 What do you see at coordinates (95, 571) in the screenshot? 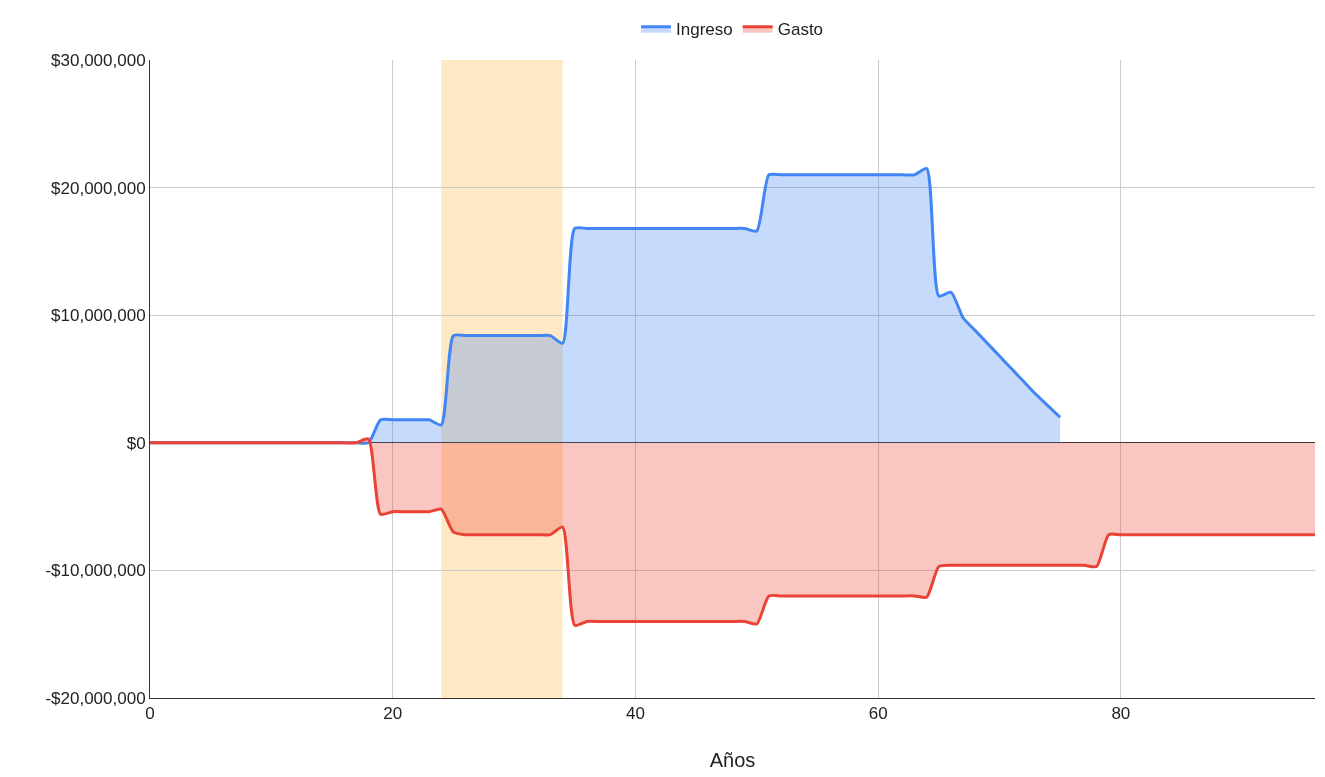
I see `y-tick-label: -$10,000,000` at bounding box center [95, 571].